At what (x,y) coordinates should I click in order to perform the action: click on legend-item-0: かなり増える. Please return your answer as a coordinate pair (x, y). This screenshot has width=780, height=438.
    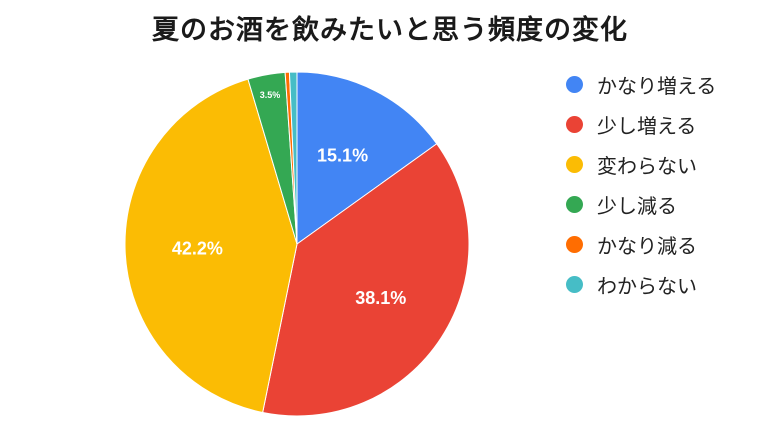
    Looking at the image, I should click on (641, 84).